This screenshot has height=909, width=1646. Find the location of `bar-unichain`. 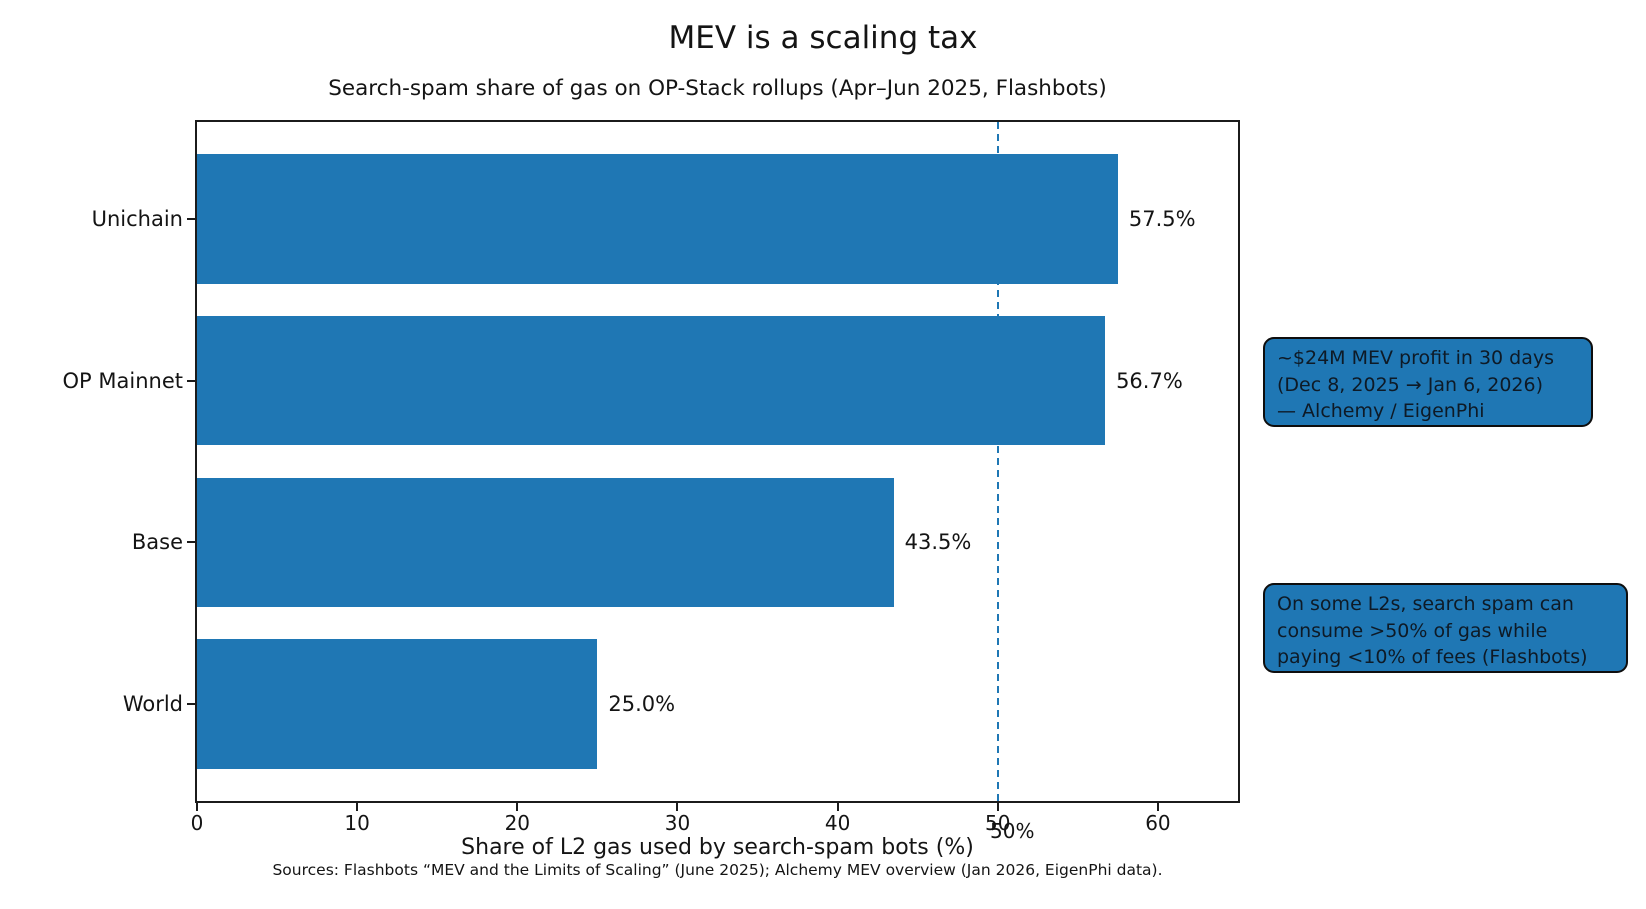

bar-unichain is located at coordinates (657, 219).